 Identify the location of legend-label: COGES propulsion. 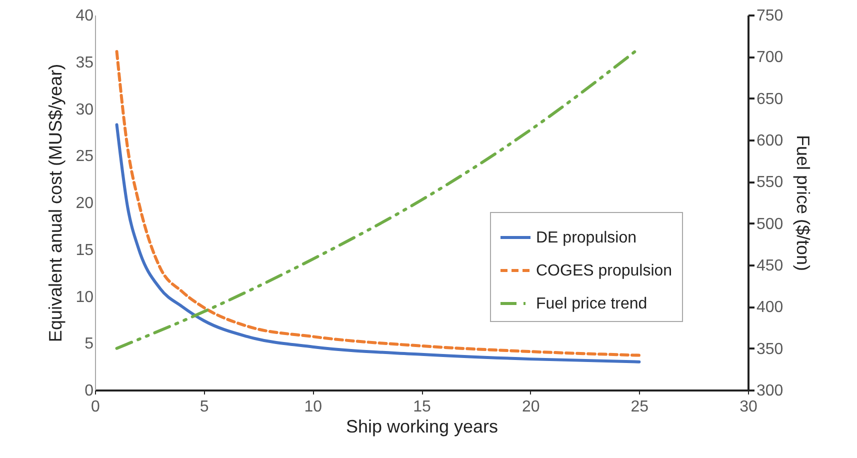
(604, 271).